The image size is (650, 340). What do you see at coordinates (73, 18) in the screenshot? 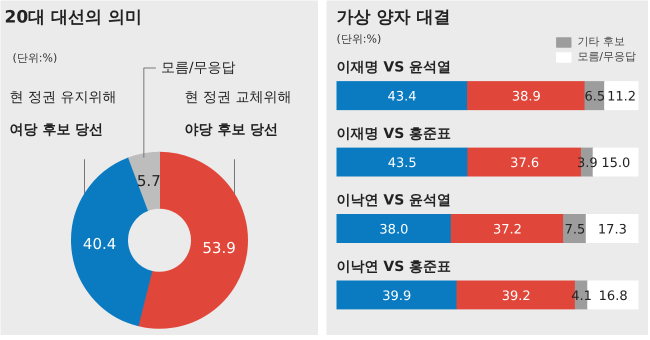
I see `chart-title: 20대 대선의 의미` at bounding box center [73, 18].